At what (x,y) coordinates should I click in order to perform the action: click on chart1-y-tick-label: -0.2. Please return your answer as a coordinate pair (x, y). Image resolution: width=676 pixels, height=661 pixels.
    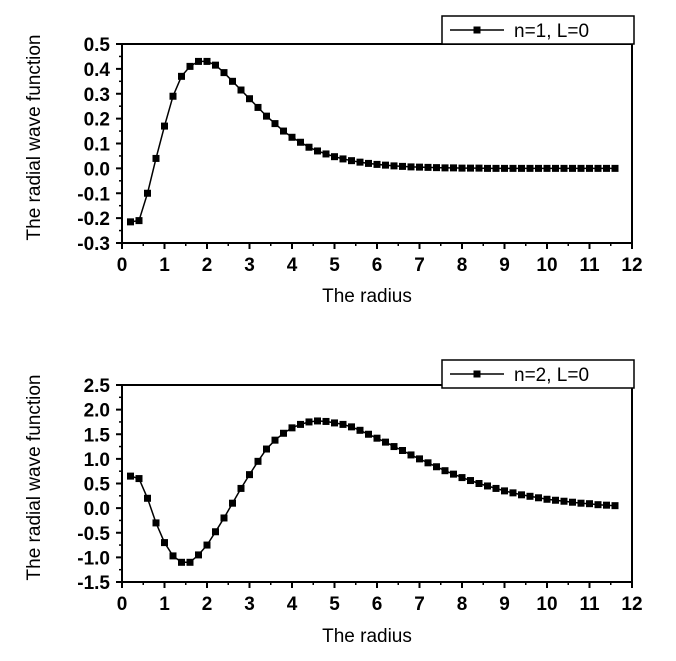
    Looking at the image, I should click on (93, 219).